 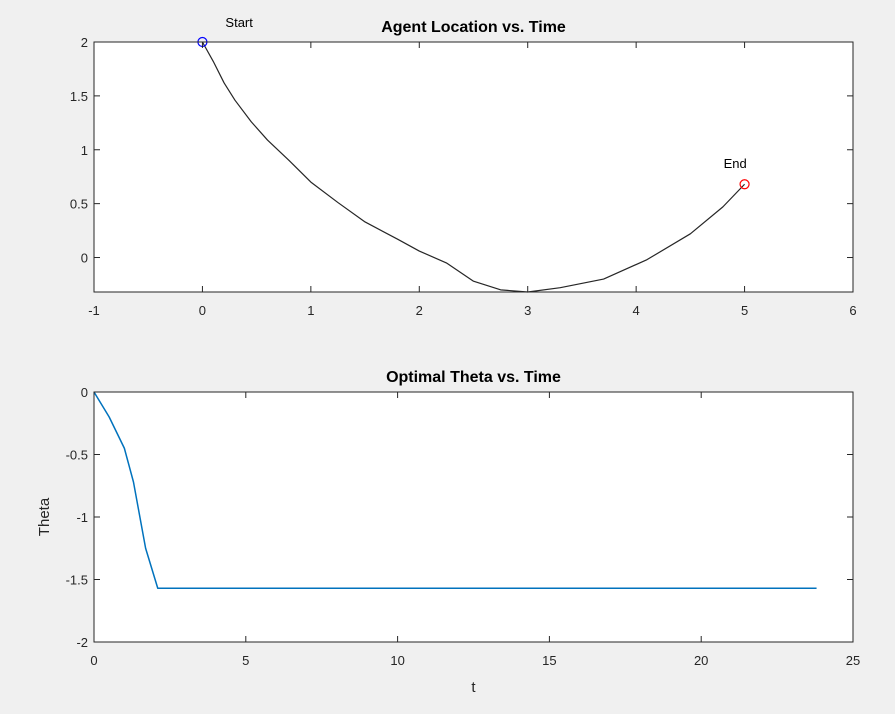 What do you see at coordinates (82, 517) in the screenshot?
I see `chart2-ytick-label: -1` at bounding box center [82, 517].